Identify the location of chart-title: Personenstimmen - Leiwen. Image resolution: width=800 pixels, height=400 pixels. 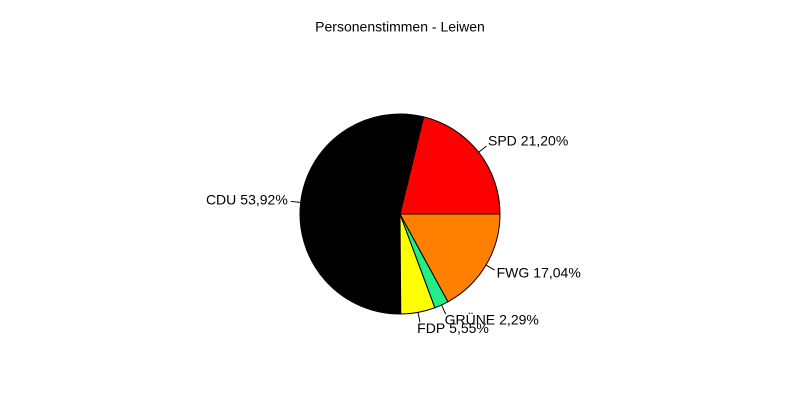
(400, 27).